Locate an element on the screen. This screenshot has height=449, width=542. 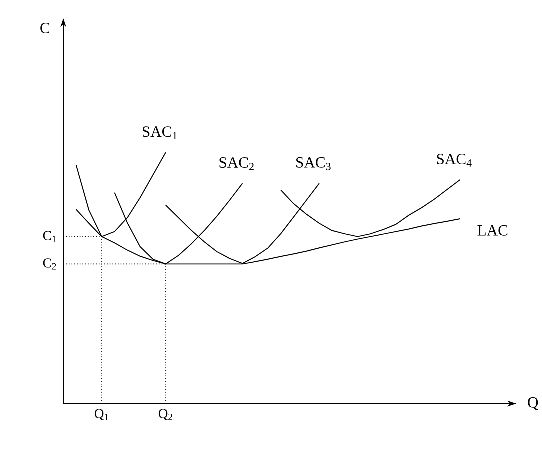
series-label: SAC$_{2}$ is located at coordinates (237, 164).